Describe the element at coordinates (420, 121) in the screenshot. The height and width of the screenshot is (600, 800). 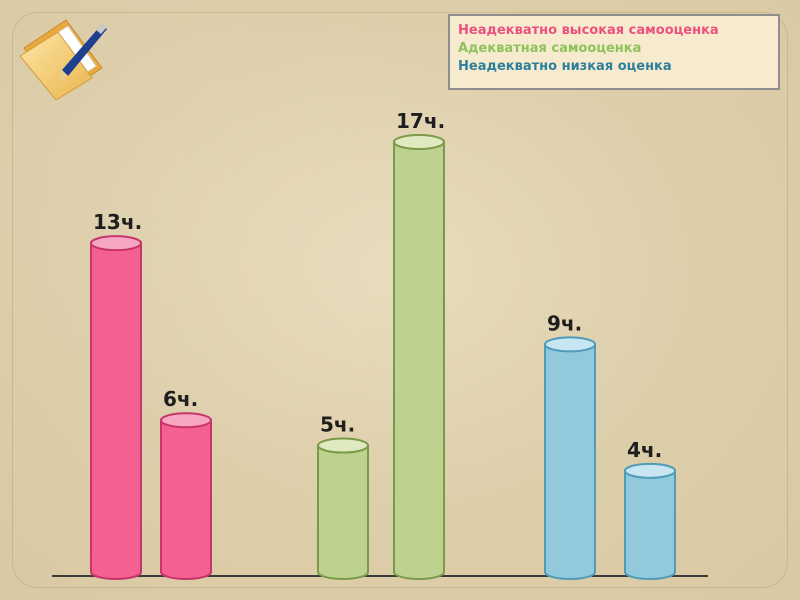
I see `data-label-adequate-2: 17ч.` at that location.